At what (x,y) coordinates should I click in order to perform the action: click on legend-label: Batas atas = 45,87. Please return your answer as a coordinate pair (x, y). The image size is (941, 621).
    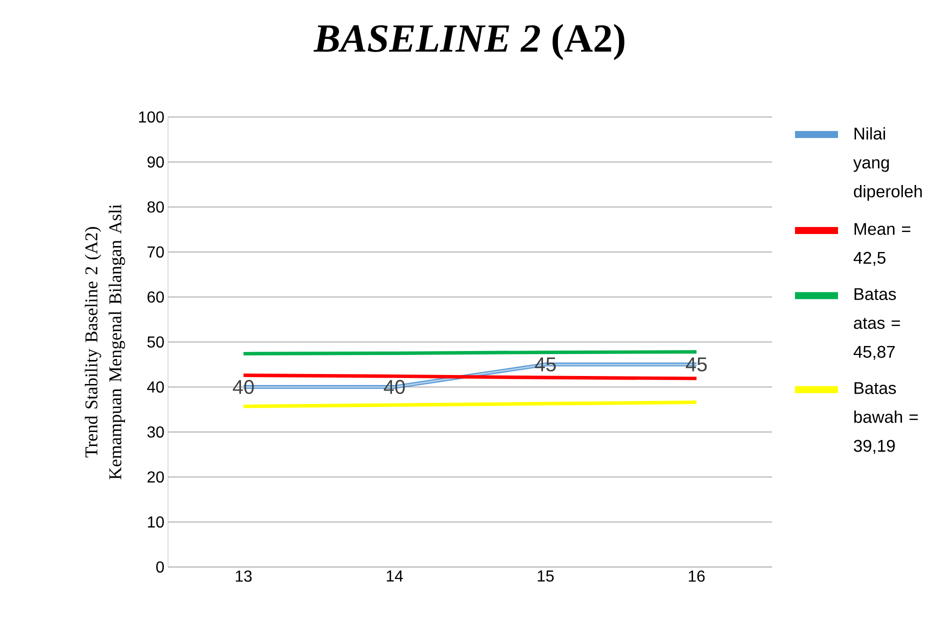
    Looking at the image, I should click on (877, 324).